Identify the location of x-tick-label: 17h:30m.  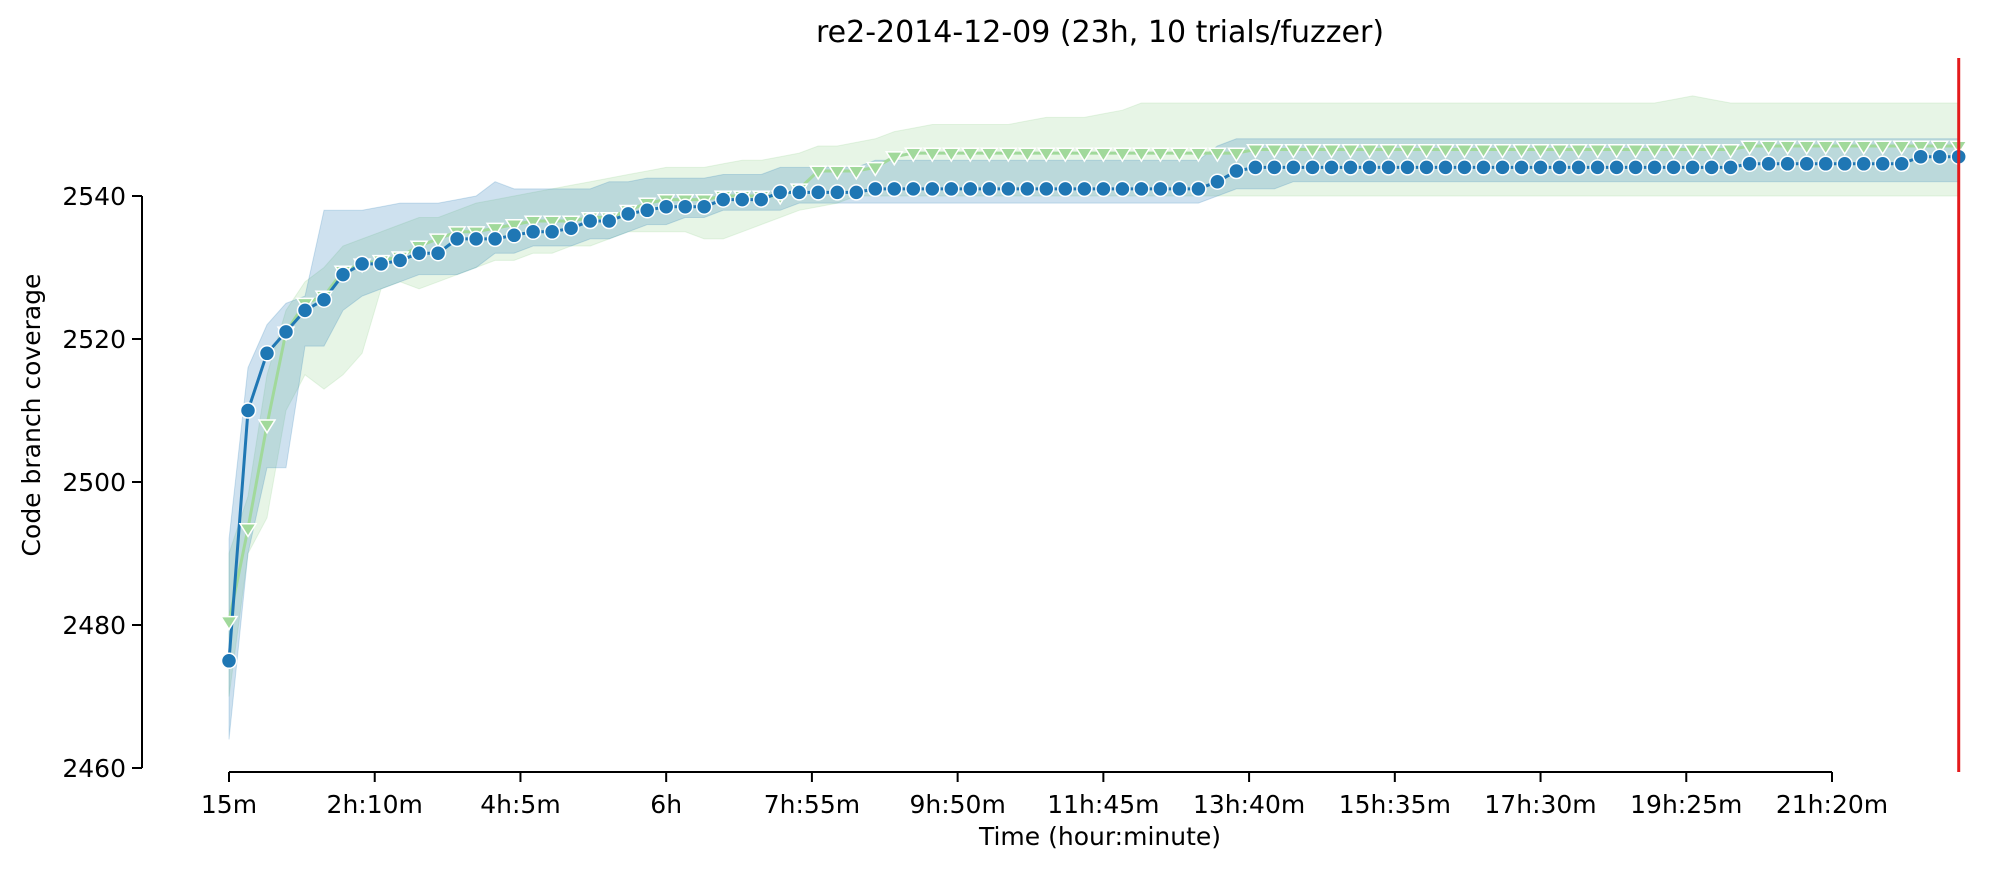
(1540, 804).